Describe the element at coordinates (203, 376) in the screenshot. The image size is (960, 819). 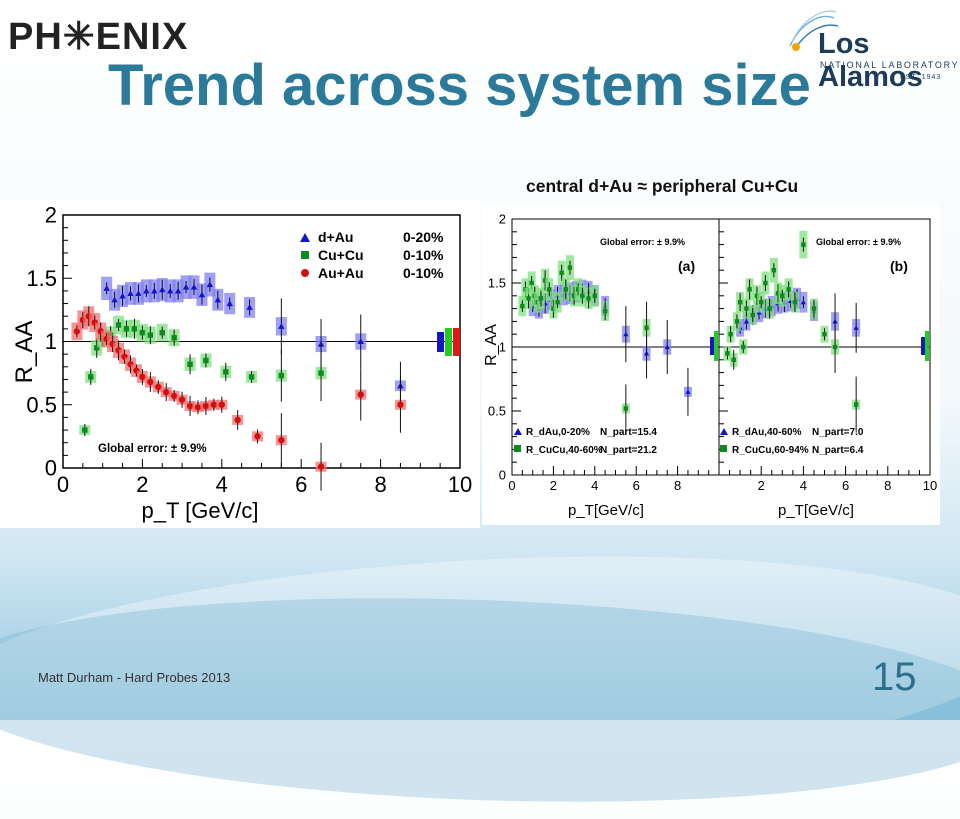
I see `series-square` at that location.